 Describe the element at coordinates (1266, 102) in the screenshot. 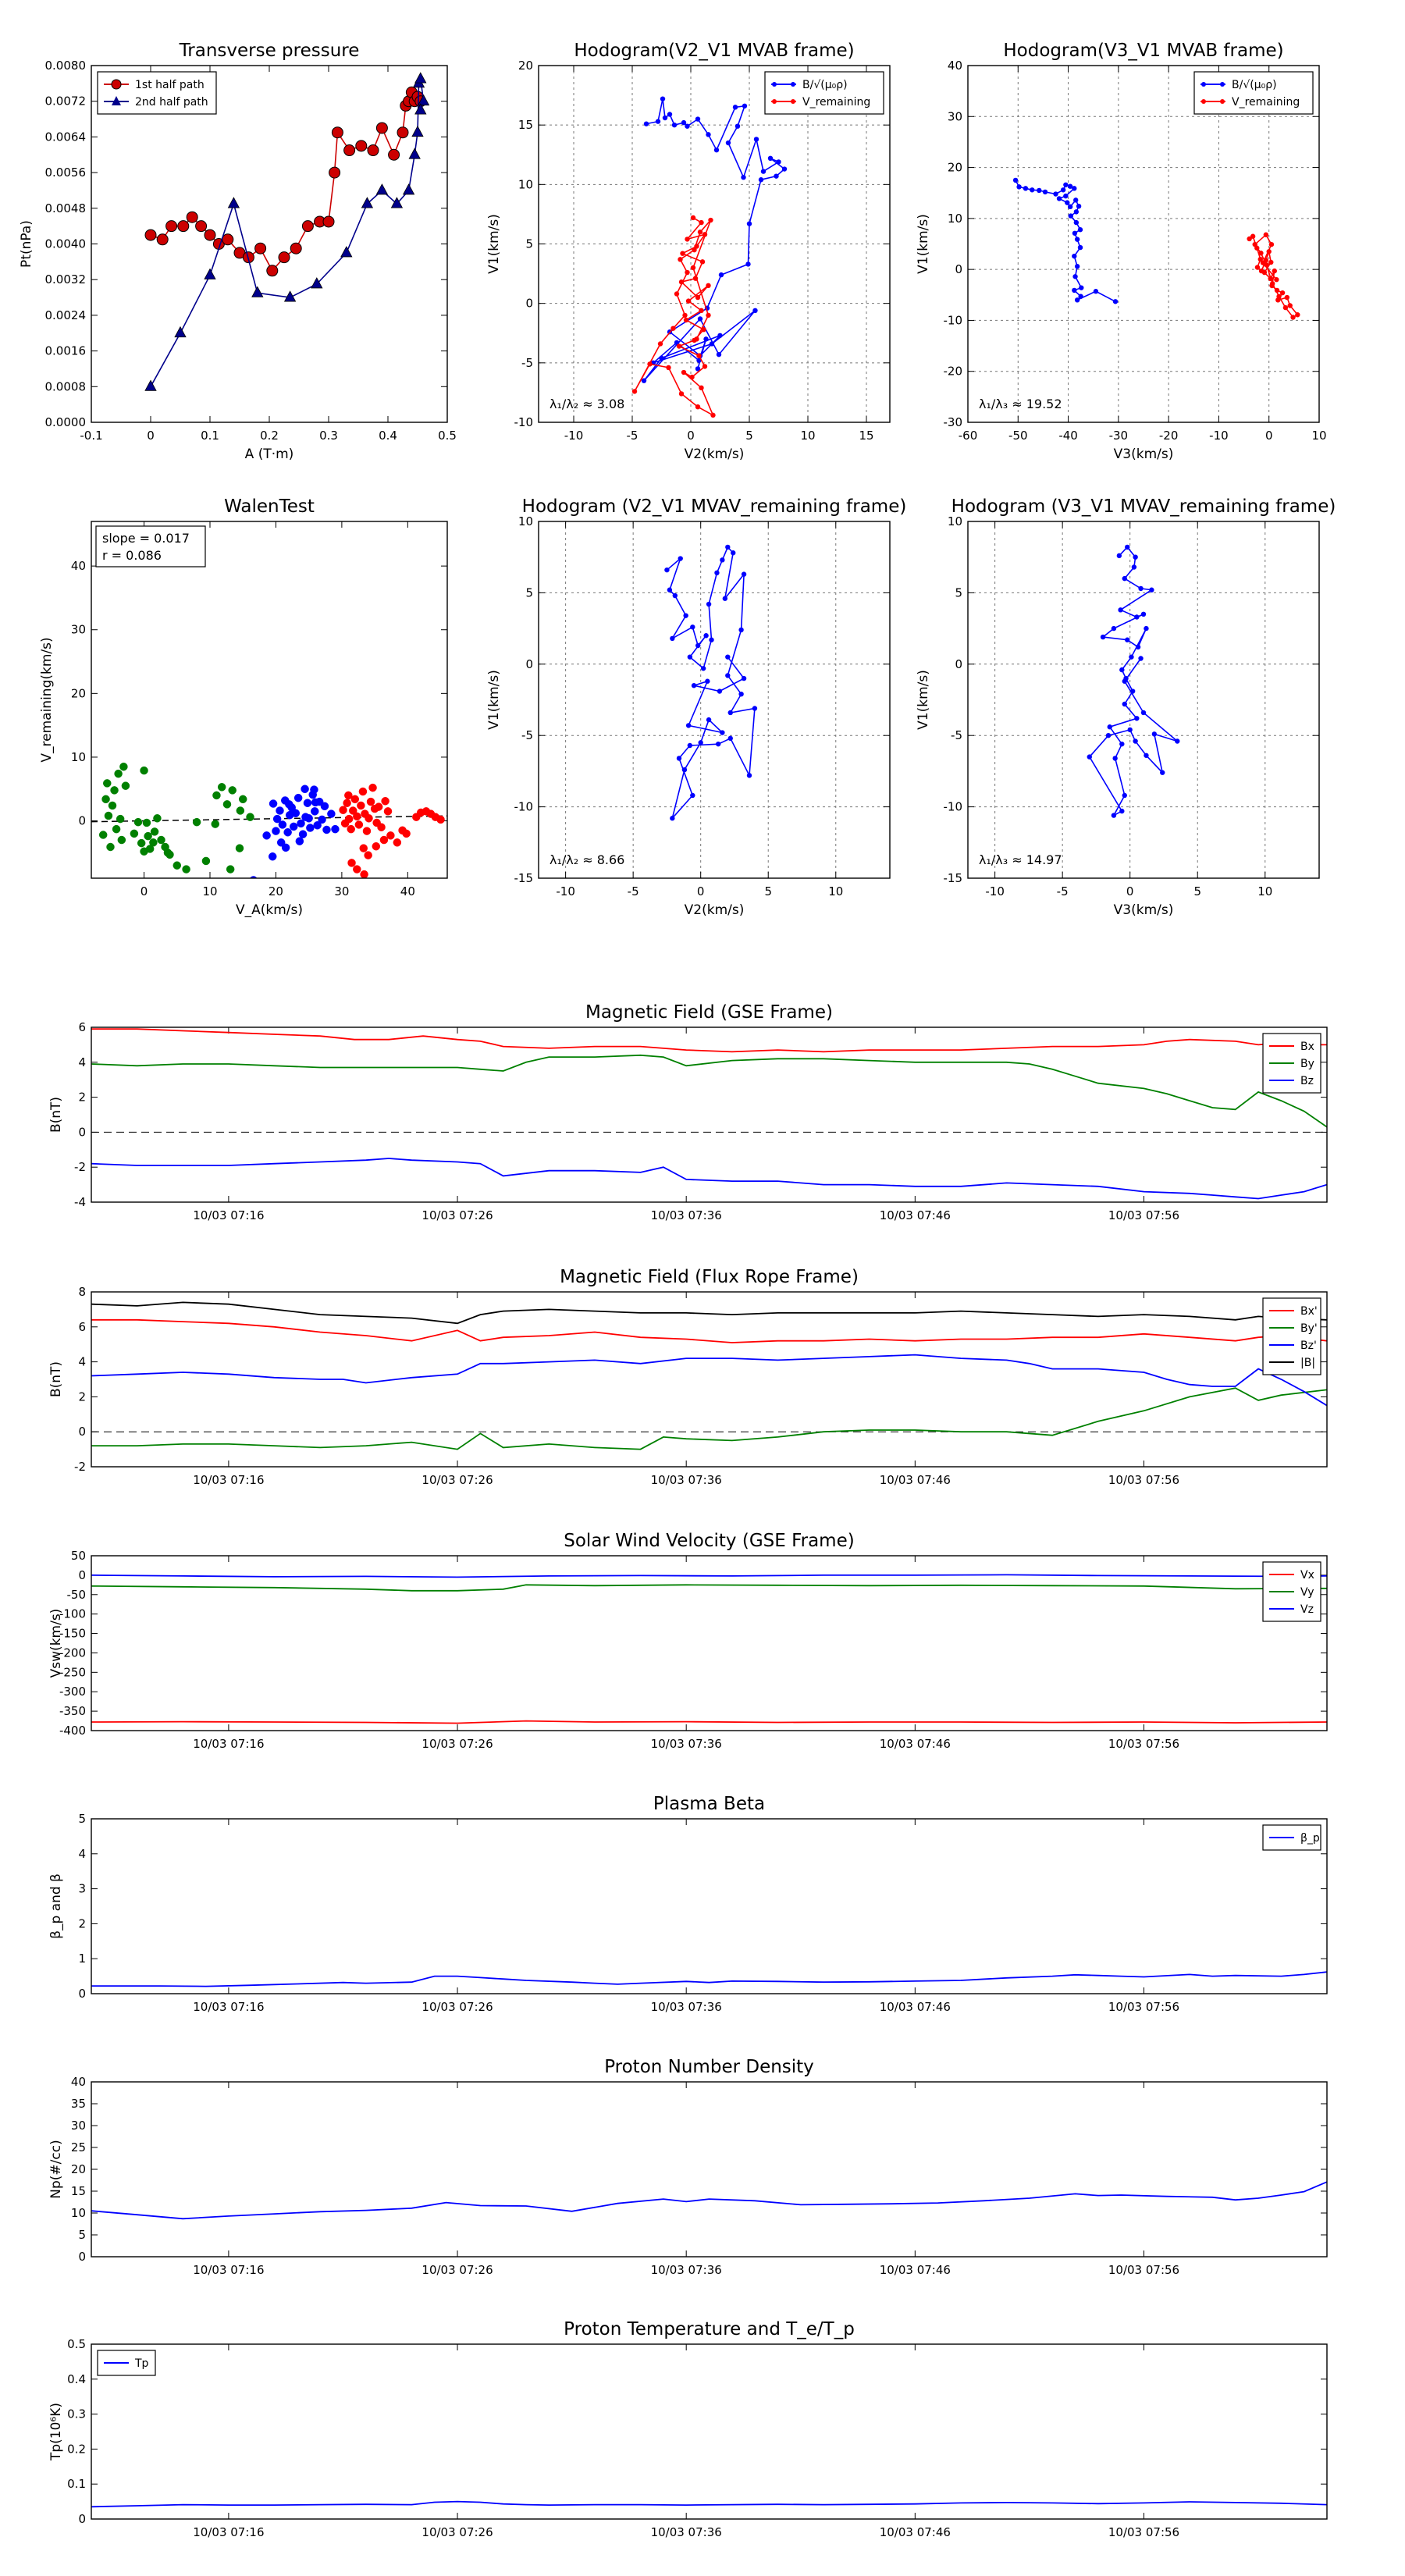

I see `legend-label: V_remaining` at that location.